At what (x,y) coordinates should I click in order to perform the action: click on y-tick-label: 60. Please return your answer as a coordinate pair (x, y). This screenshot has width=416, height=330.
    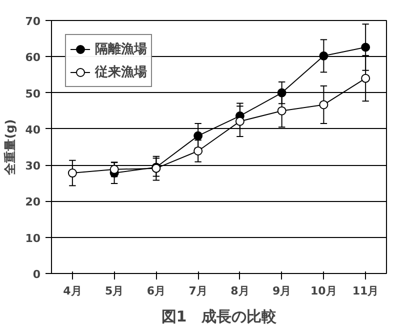
    Looking at the image, I should click on (33, 57).